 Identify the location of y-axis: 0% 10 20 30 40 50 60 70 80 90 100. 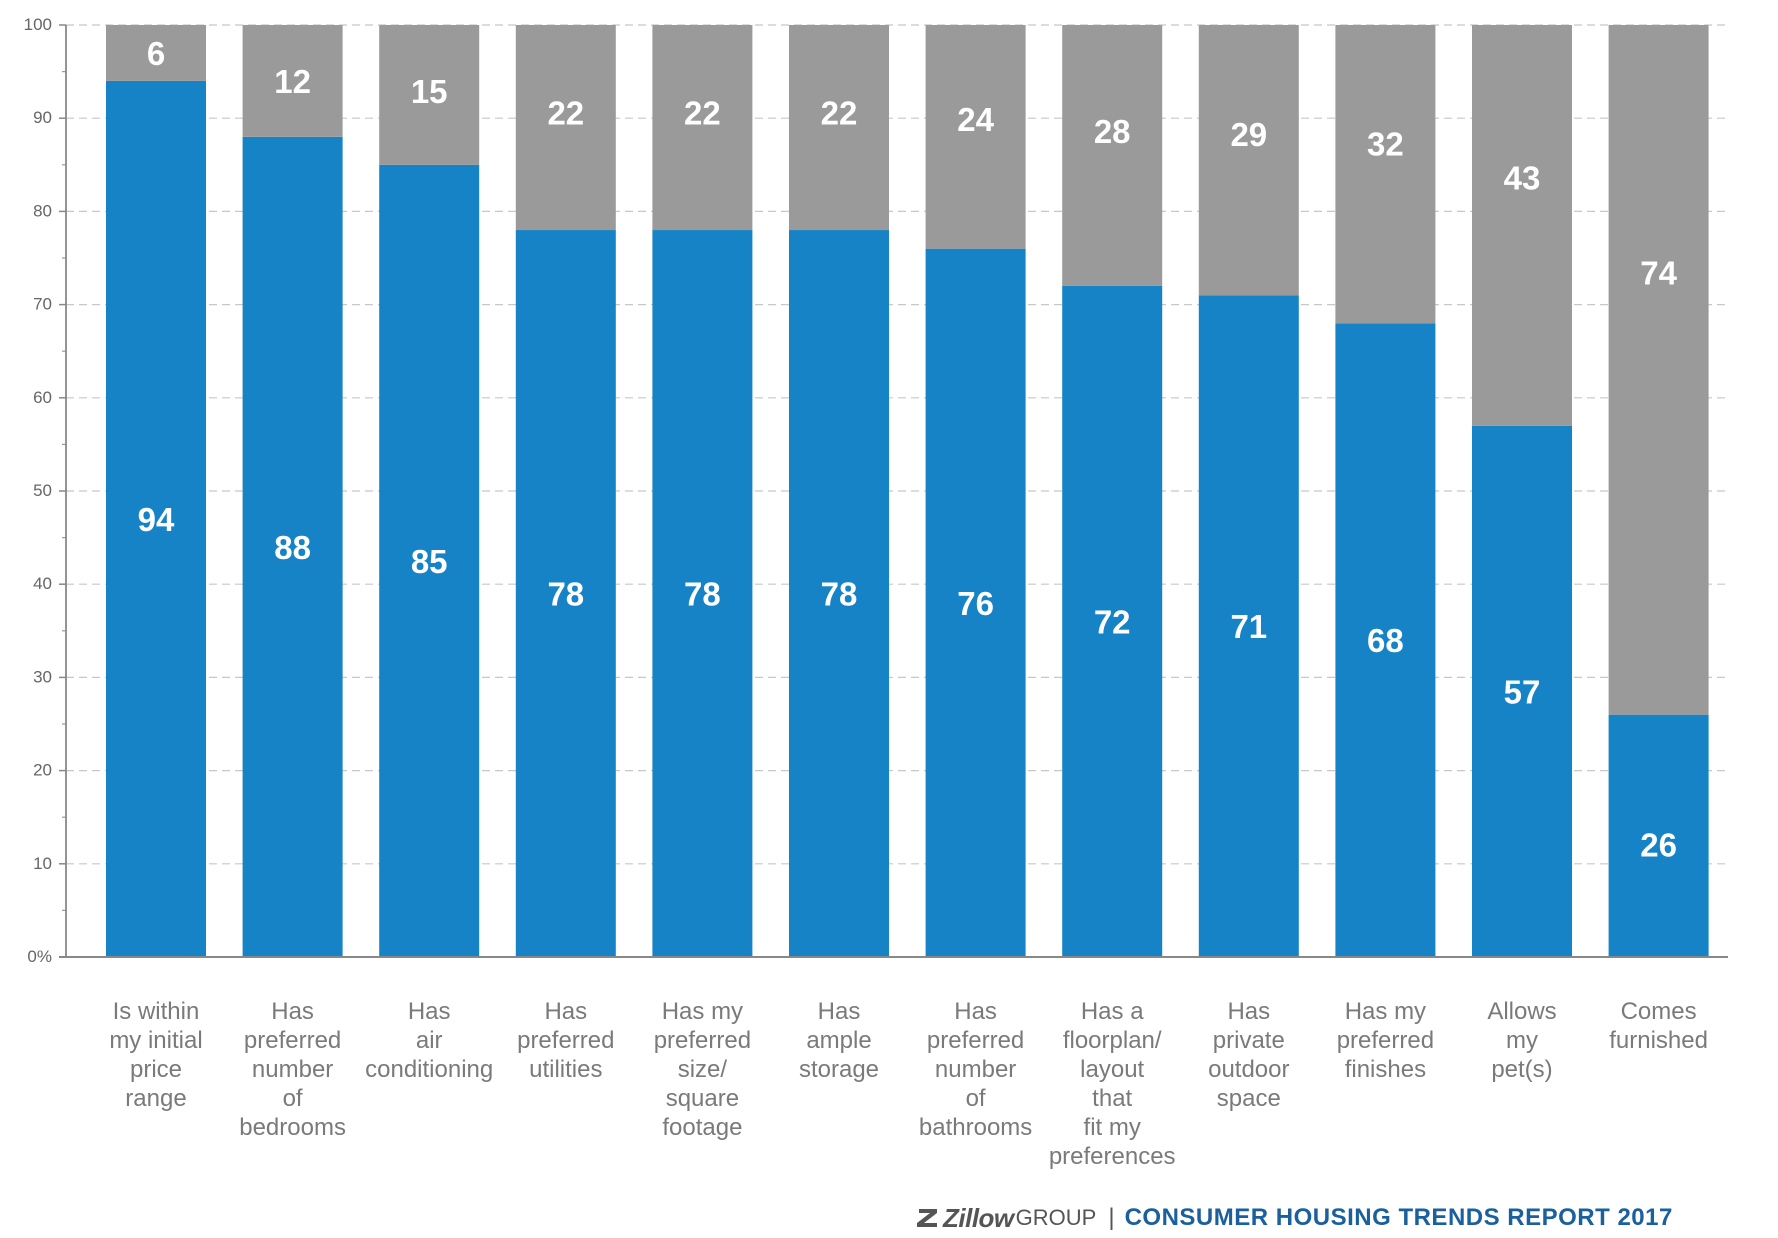
(45, 490).